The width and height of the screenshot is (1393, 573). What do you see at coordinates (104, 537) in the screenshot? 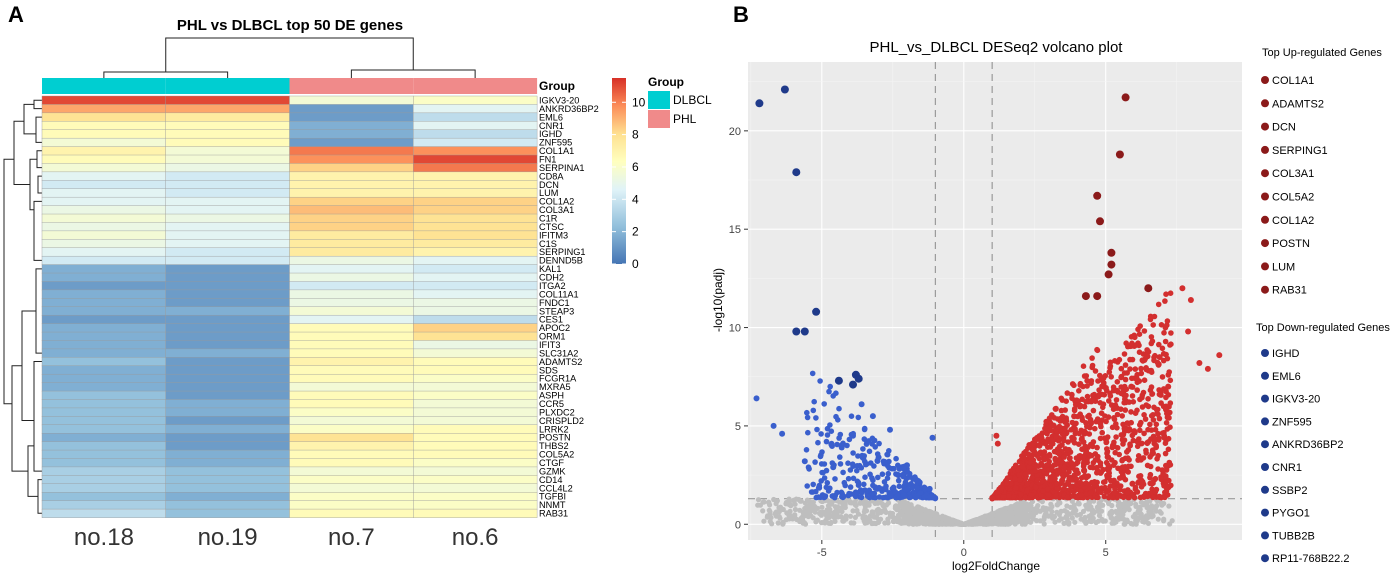
I see `heatmap-column-label: no.18` at bounding box center [104, 537].